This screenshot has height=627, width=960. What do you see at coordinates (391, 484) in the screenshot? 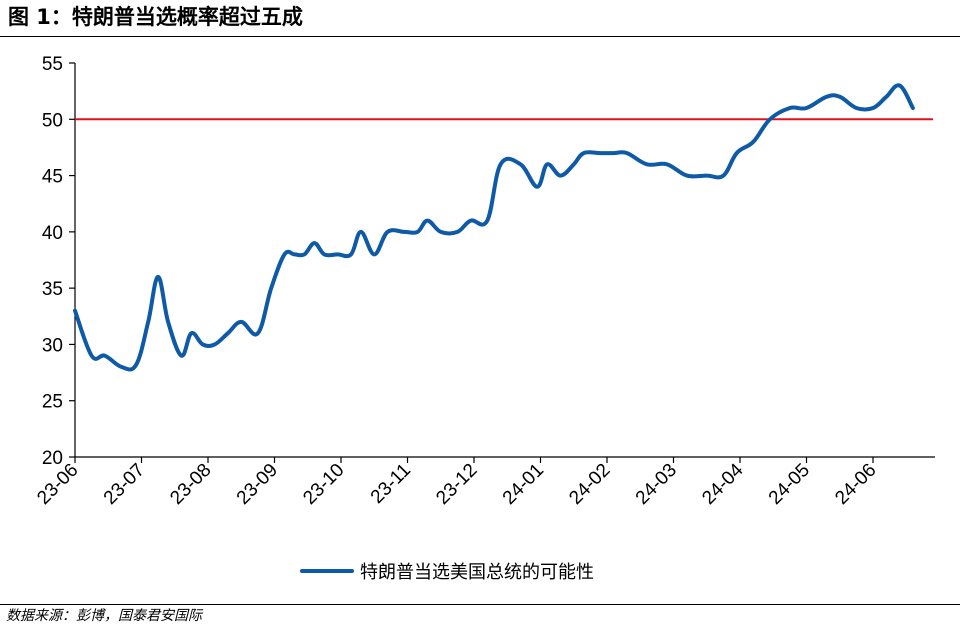
I see `x-tick-label: 23-11` at bounding box center [391, 484].